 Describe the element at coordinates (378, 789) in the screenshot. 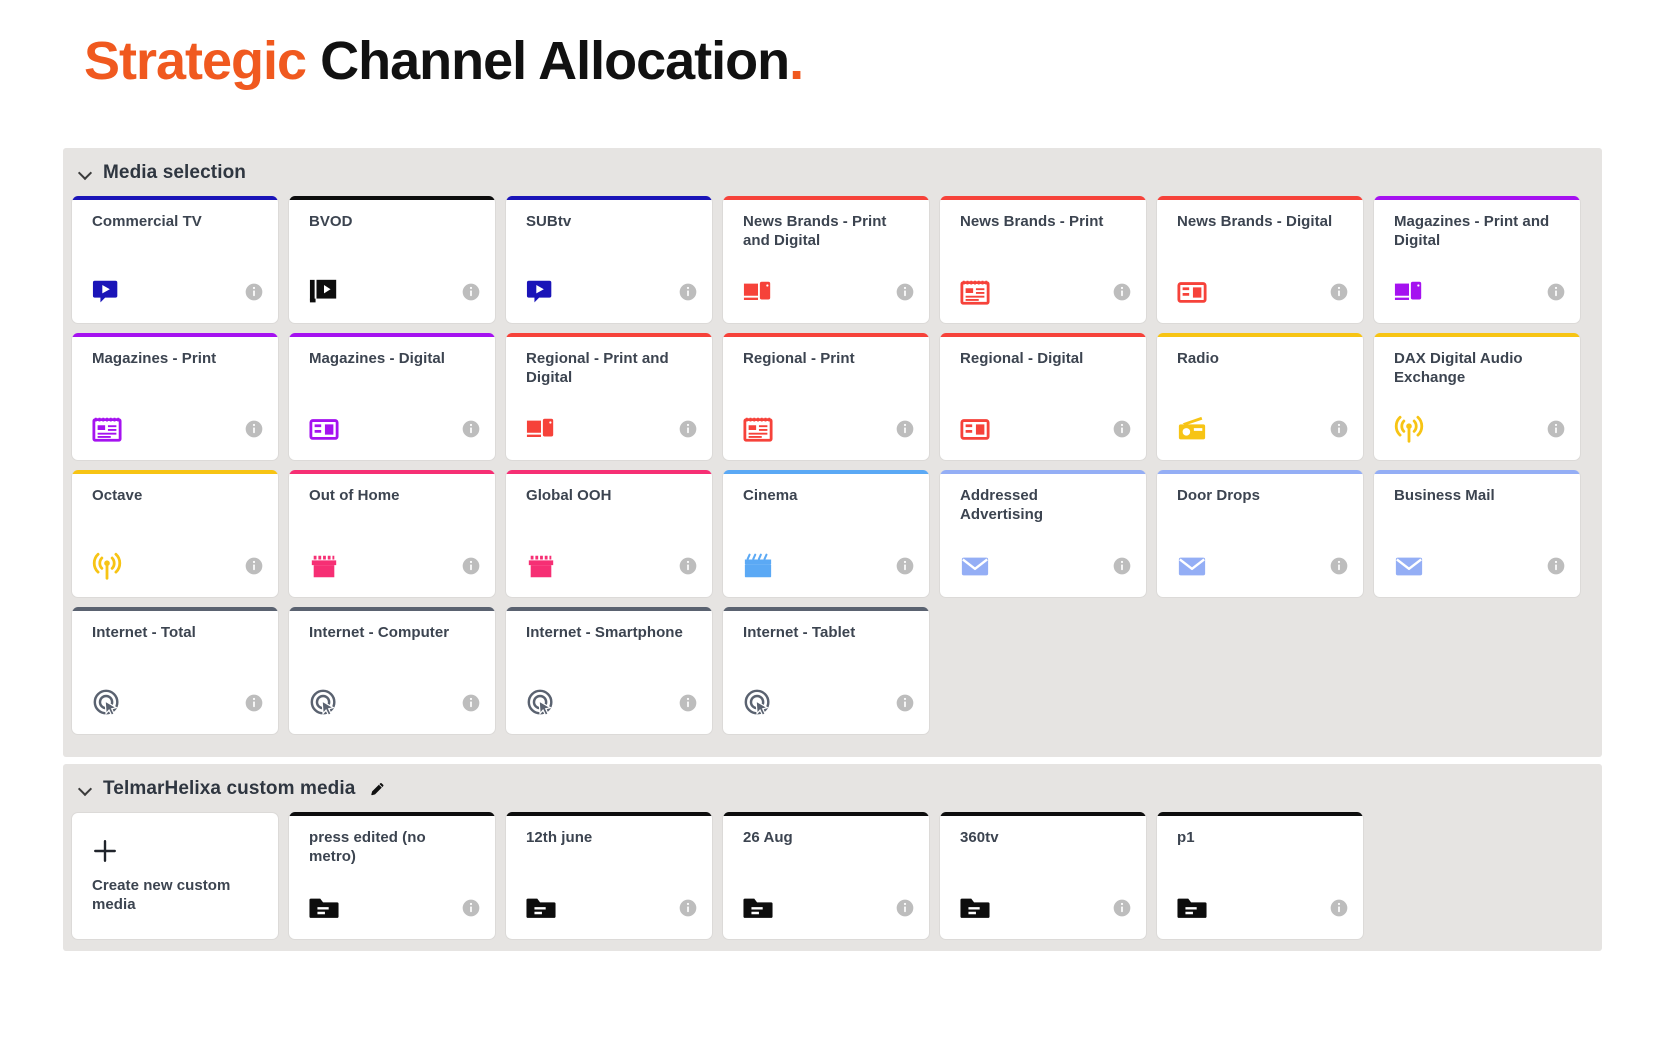

I see `pencil-icon` at that location.